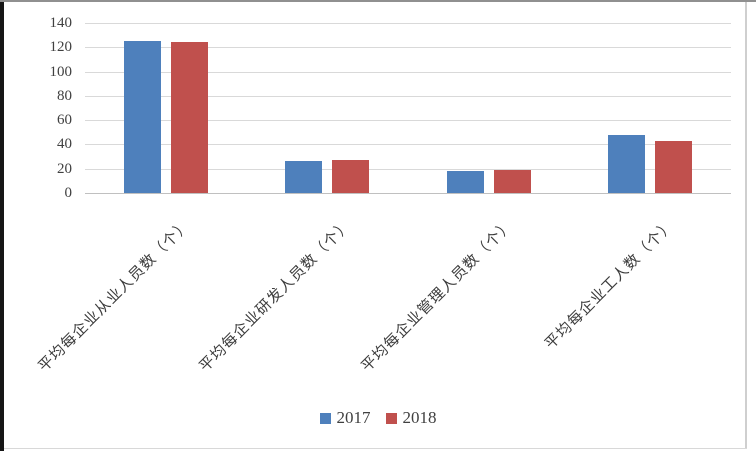  I want to click on legend-item-2018: 2018, so click(411, 418).